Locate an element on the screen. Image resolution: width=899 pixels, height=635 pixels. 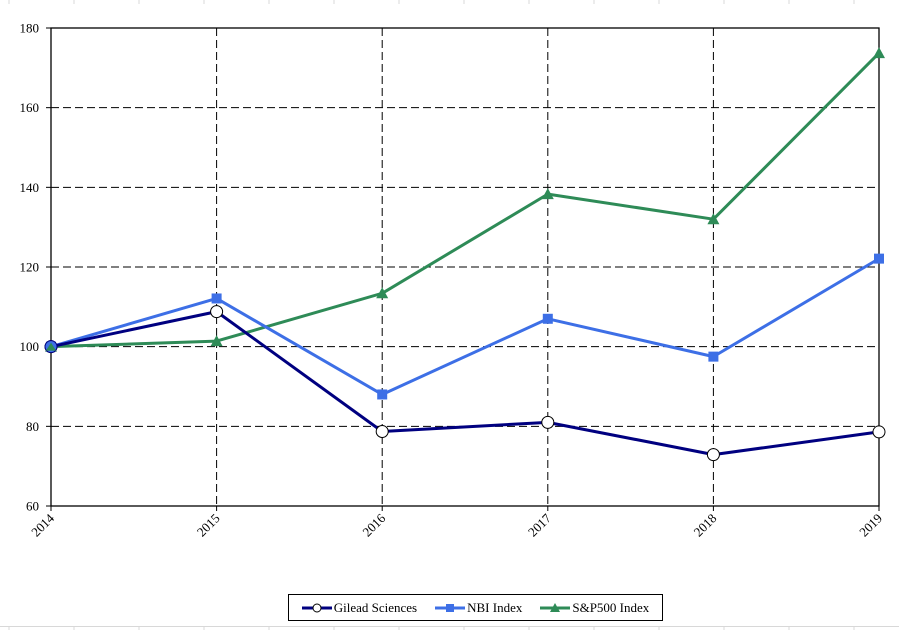
y-axis: 60 80 100 120 140 160 180 is located at coordinates (35, 267).